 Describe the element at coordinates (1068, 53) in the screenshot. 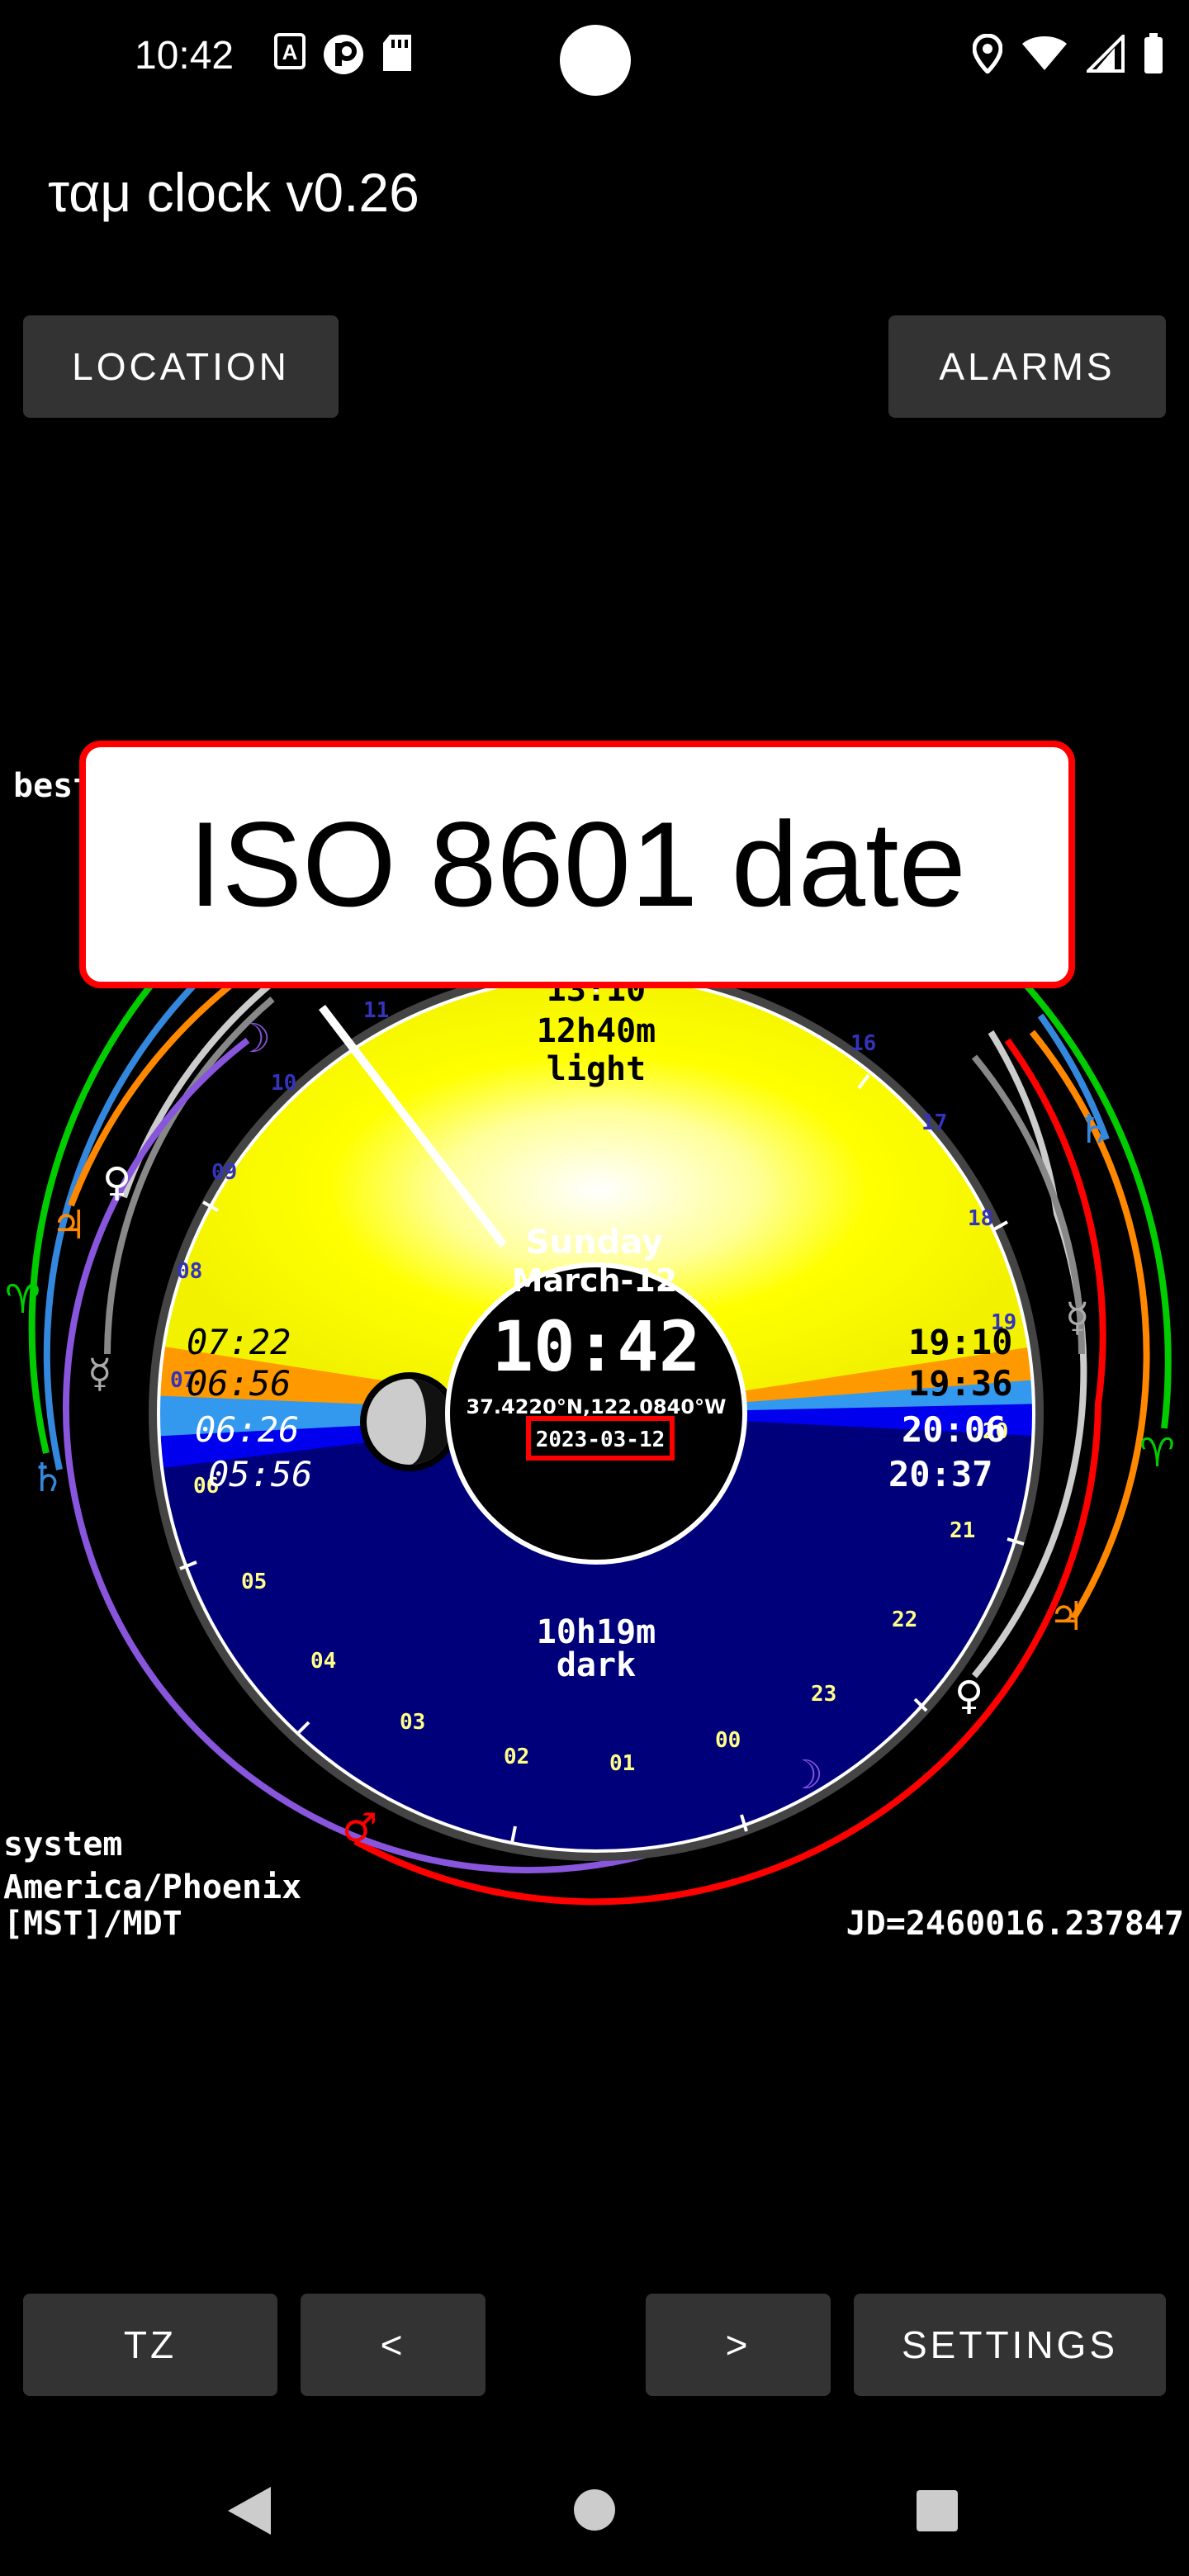

I see `status-icons-right` at that location.